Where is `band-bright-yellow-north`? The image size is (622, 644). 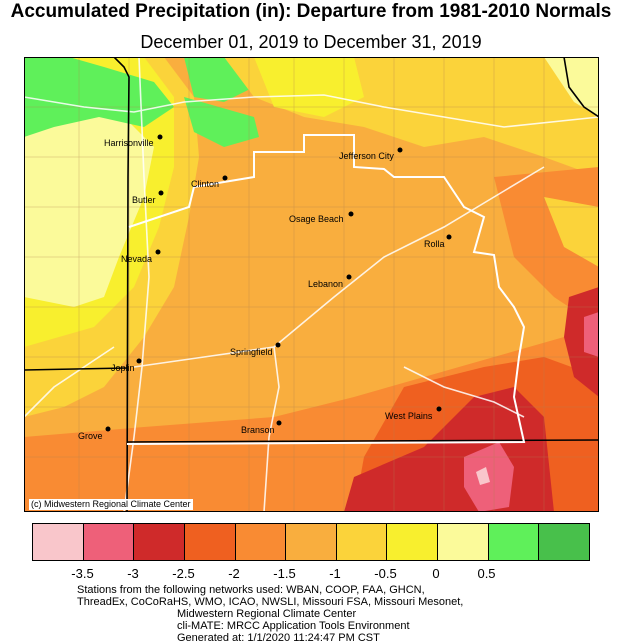 band-bright-yellow-north is located at coordinates (309, 87).